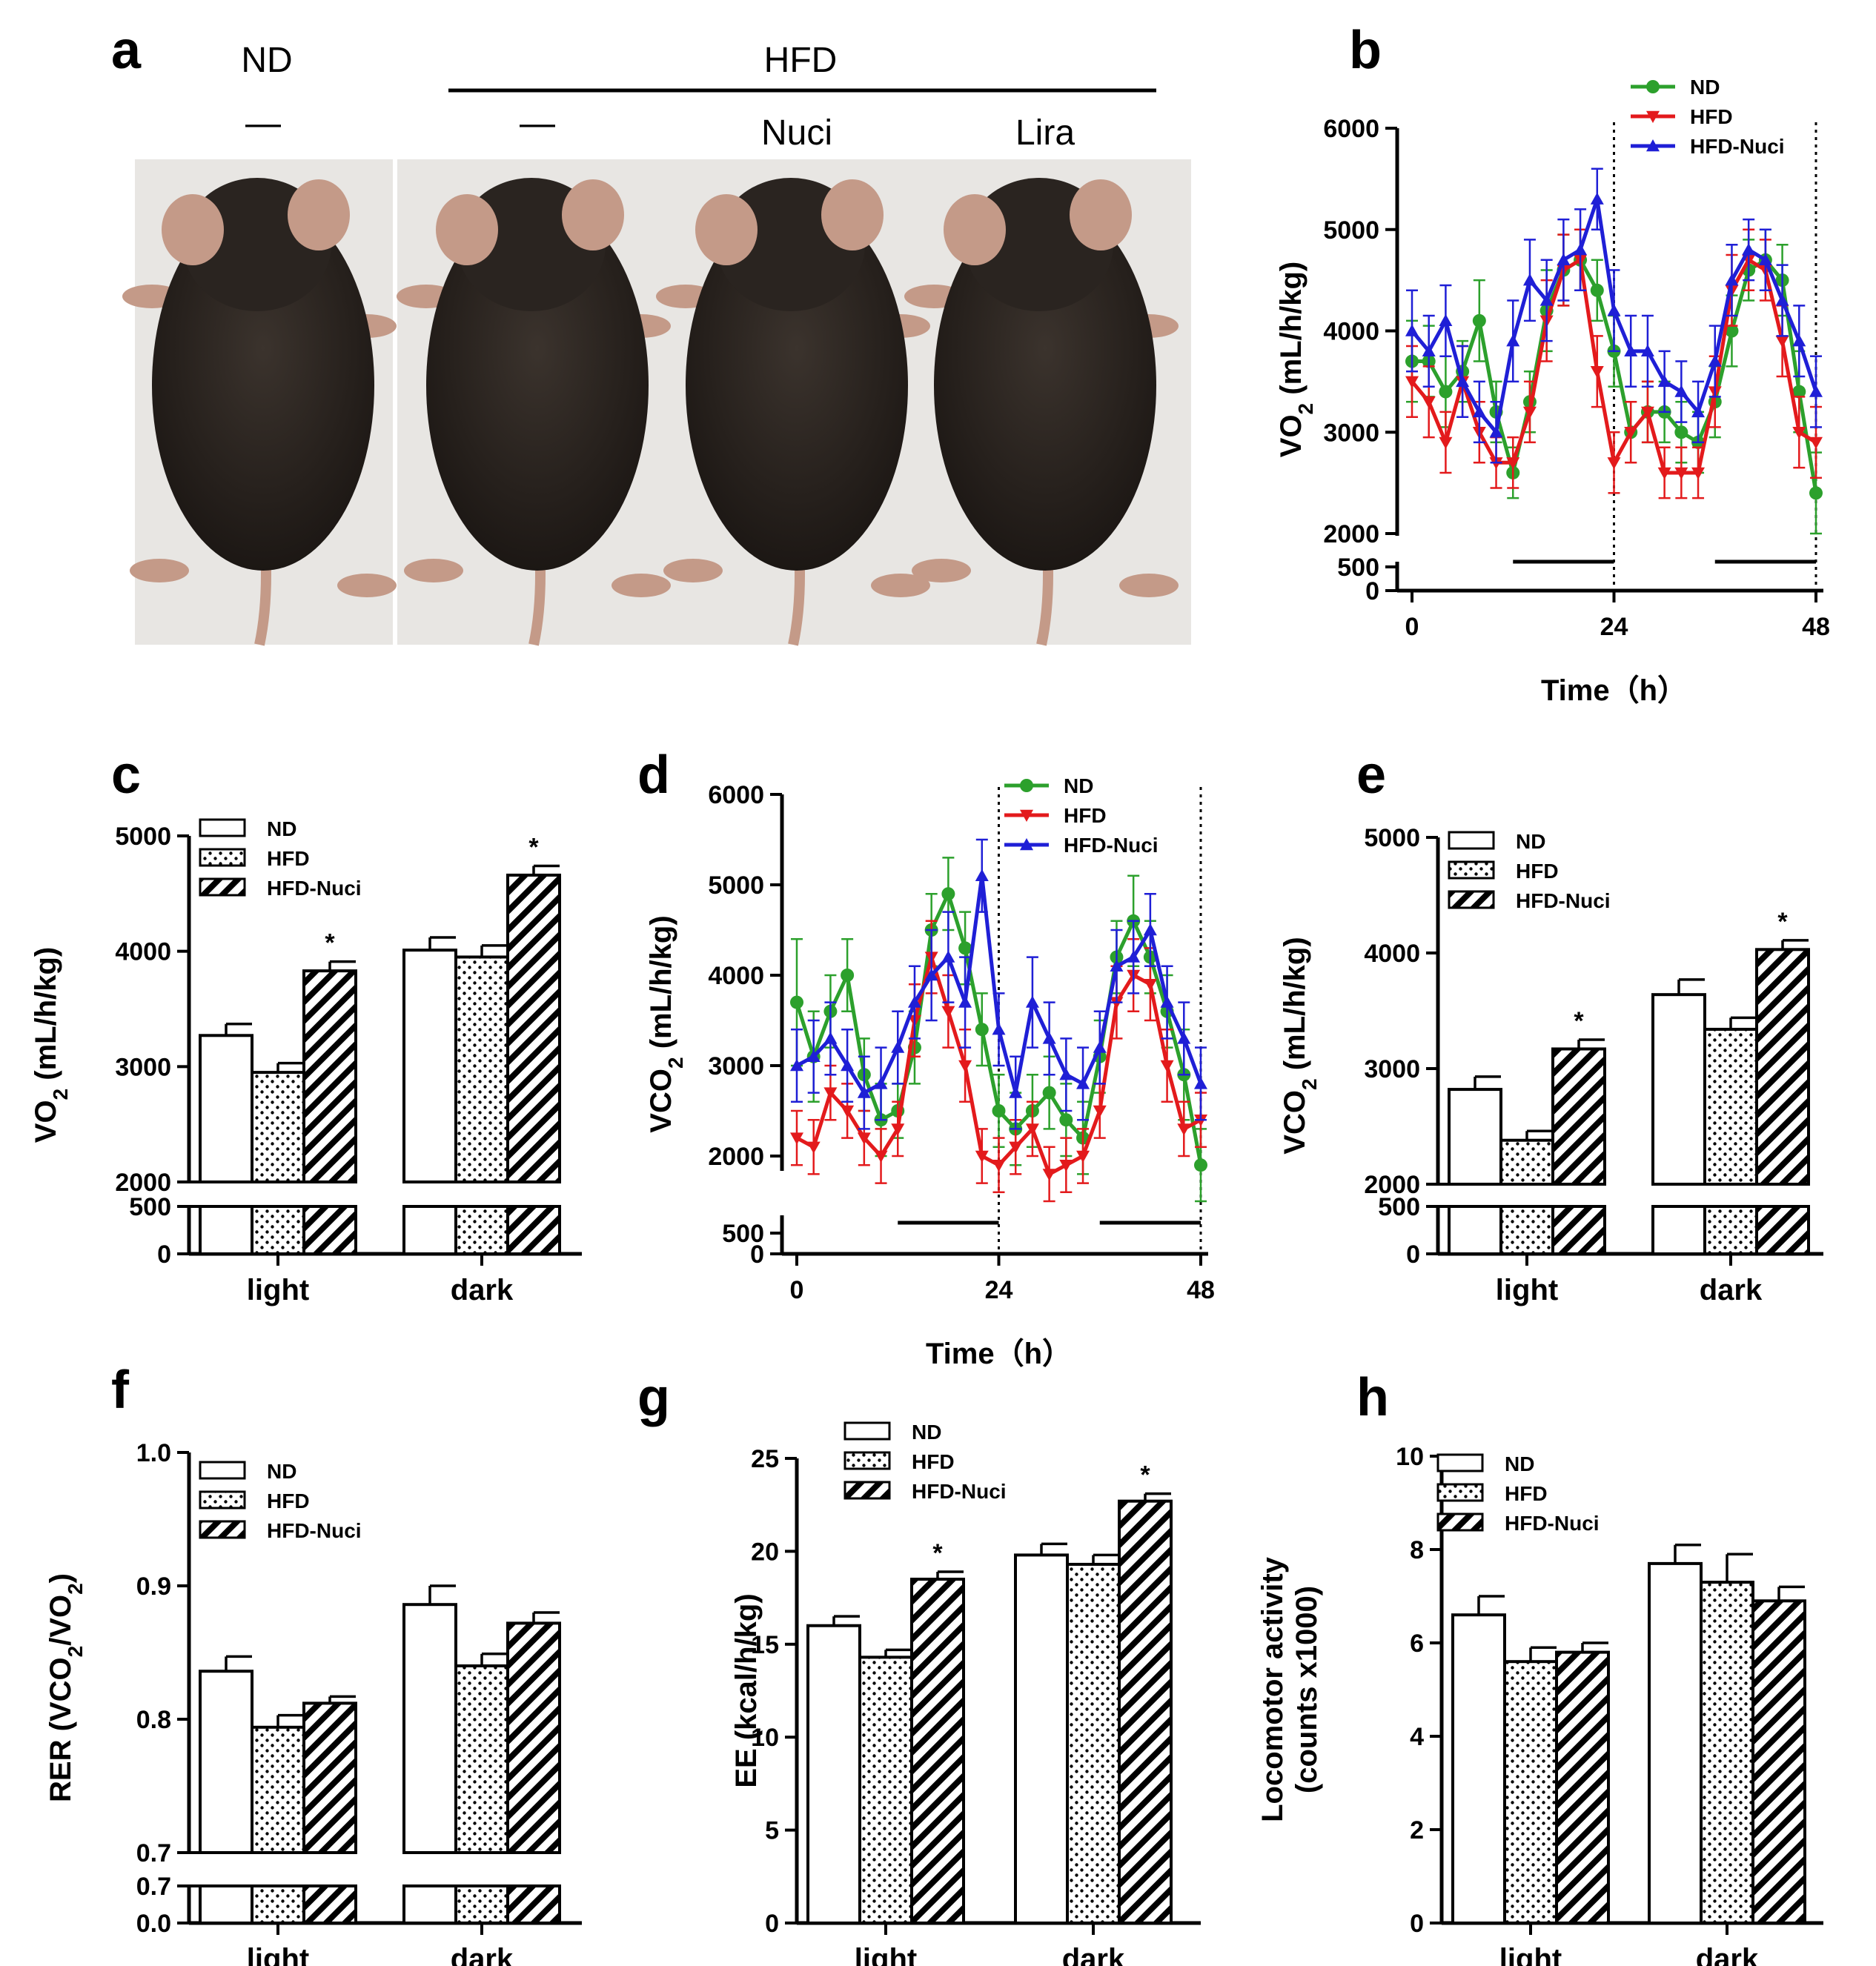 The width and height of the screenshot is (1876, 1966). Describe the element at coordinates (650, 412) in the screenshot. I see `mice-group` at that location.